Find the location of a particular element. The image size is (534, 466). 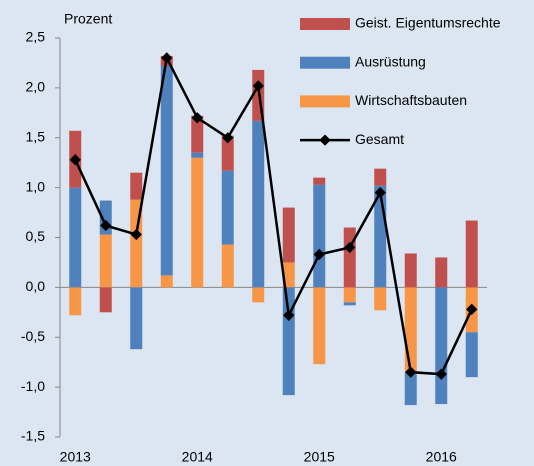

y-tick-label: 1,5 is located at coordinates (36, 136).